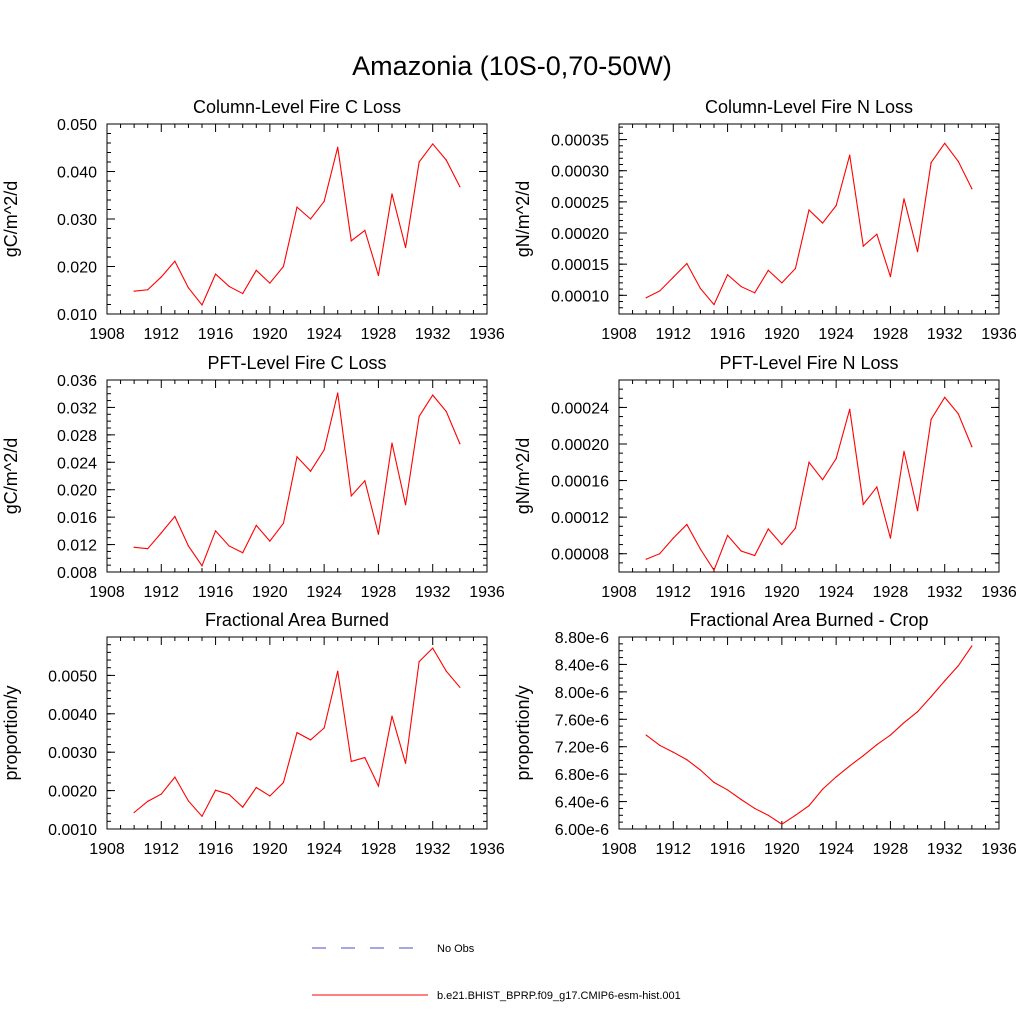 The width and height of the screenshot is (1024, 1024). I want to click on y-tick-label: 0.010, so click(77, 315).